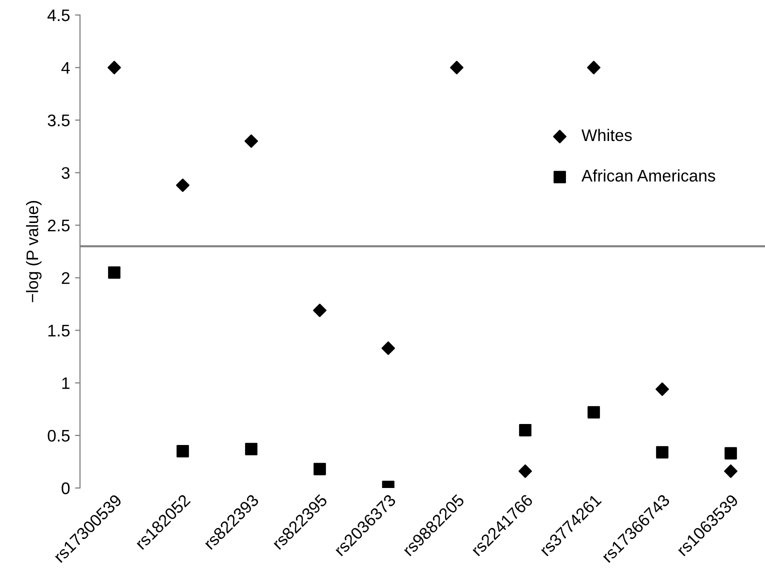 This screenshot has height=583, width=765. I want to click on y-tick-label: 0, so click(66, 488).